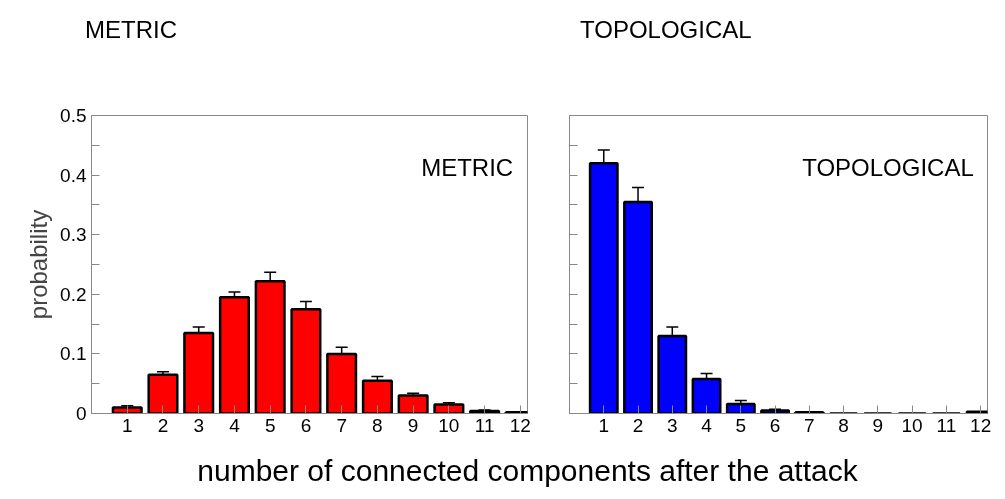 This screenshot has height=499, width=1005. I want to click on y-tick-label: 0.1, so click(73, 354).